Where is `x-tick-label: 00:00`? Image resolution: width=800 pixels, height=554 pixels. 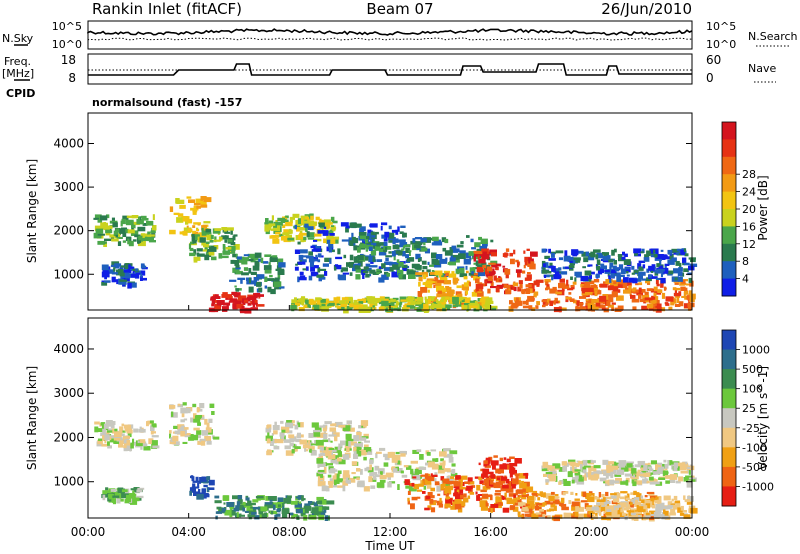
x-tick-label: 00:00 is located at coordinates (88, 532).